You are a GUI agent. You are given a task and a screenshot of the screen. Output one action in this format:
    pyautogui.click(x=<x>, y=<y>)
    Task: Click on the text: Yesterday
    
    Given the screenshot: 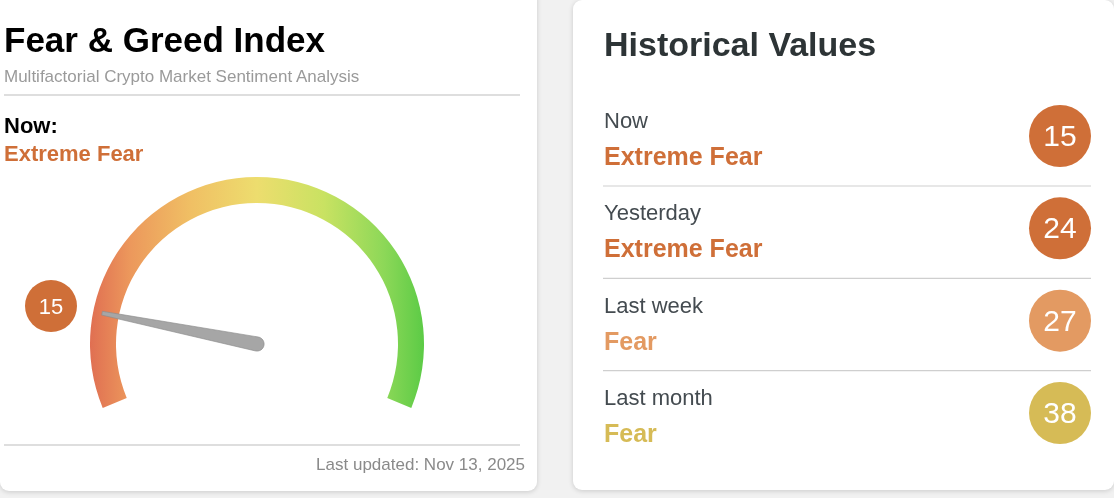 What is the action you would take?
    pyautogui.click(x=653, y=213)
    